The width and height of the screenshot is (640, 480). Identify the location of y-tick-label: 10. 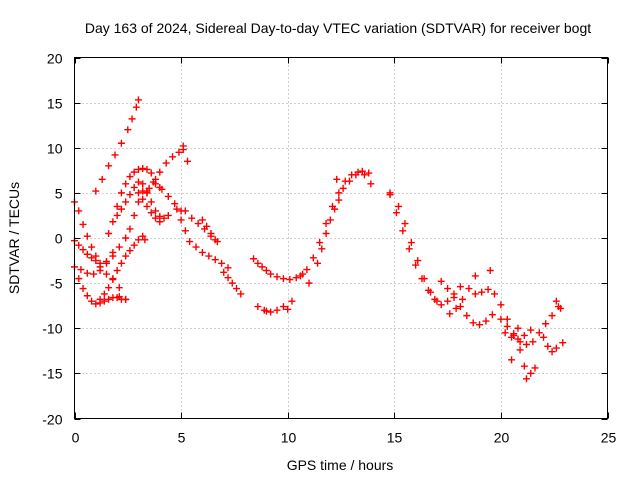
(55, 149).